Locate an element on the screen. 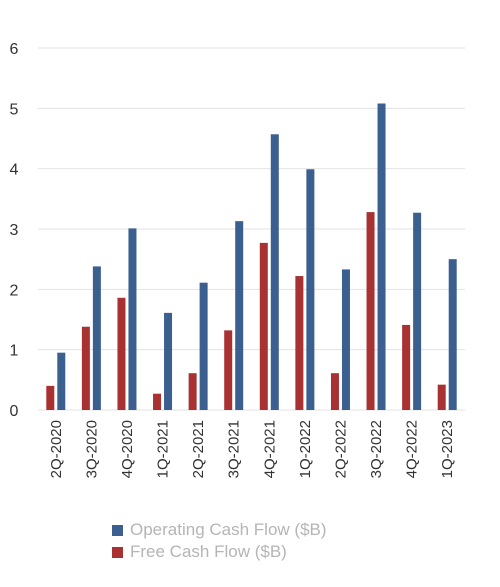 Image resolution: width=500 pixels, height=587 pixels. bar-operating-cash-flow-3Q-2022 is located at coordinates (381, 257).